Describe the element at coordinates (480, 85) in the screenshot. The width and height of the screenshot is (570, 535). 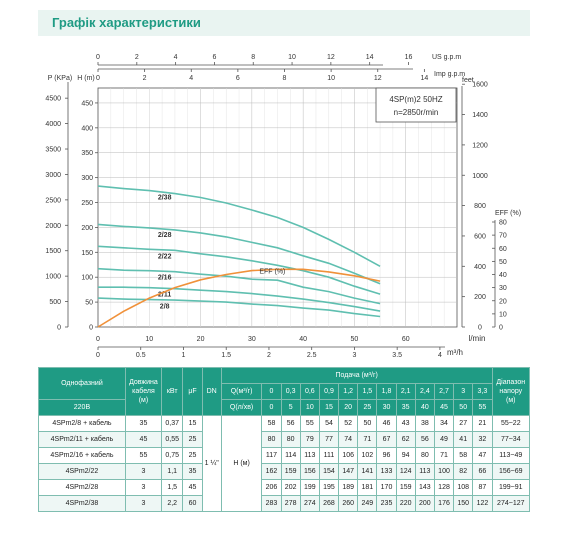
I see `y-tick-label-feet: 1600` at that location.